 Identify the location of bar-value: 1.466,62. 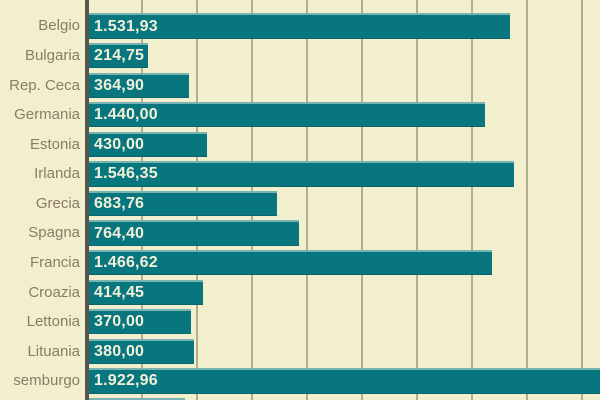
(126, 263).